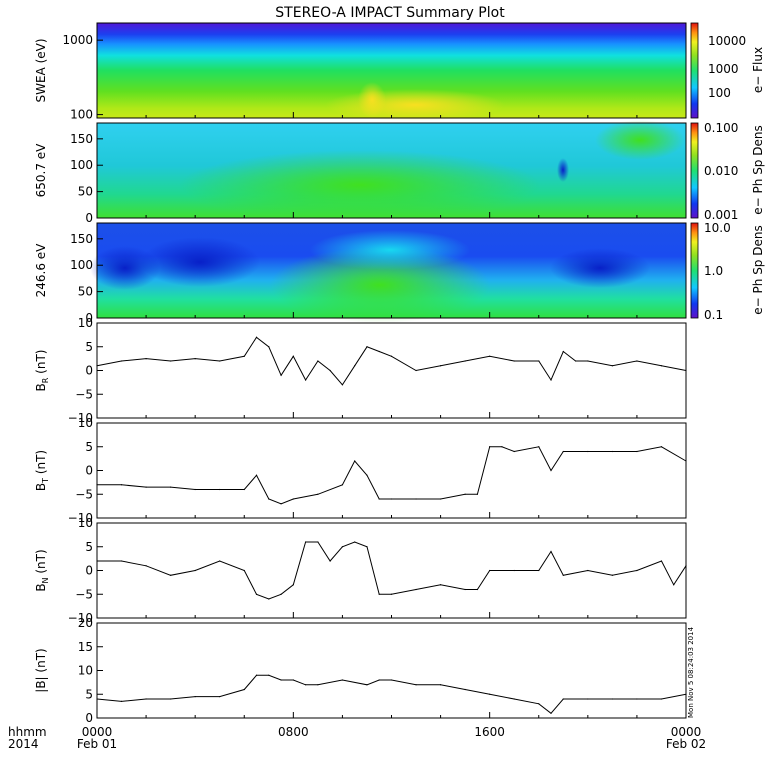 The image size is (780, 780). What do you see at coordinates (81, 265) in the screenshot?
I see `ytick-label-p2: 100` at bounding box center [81, 265].